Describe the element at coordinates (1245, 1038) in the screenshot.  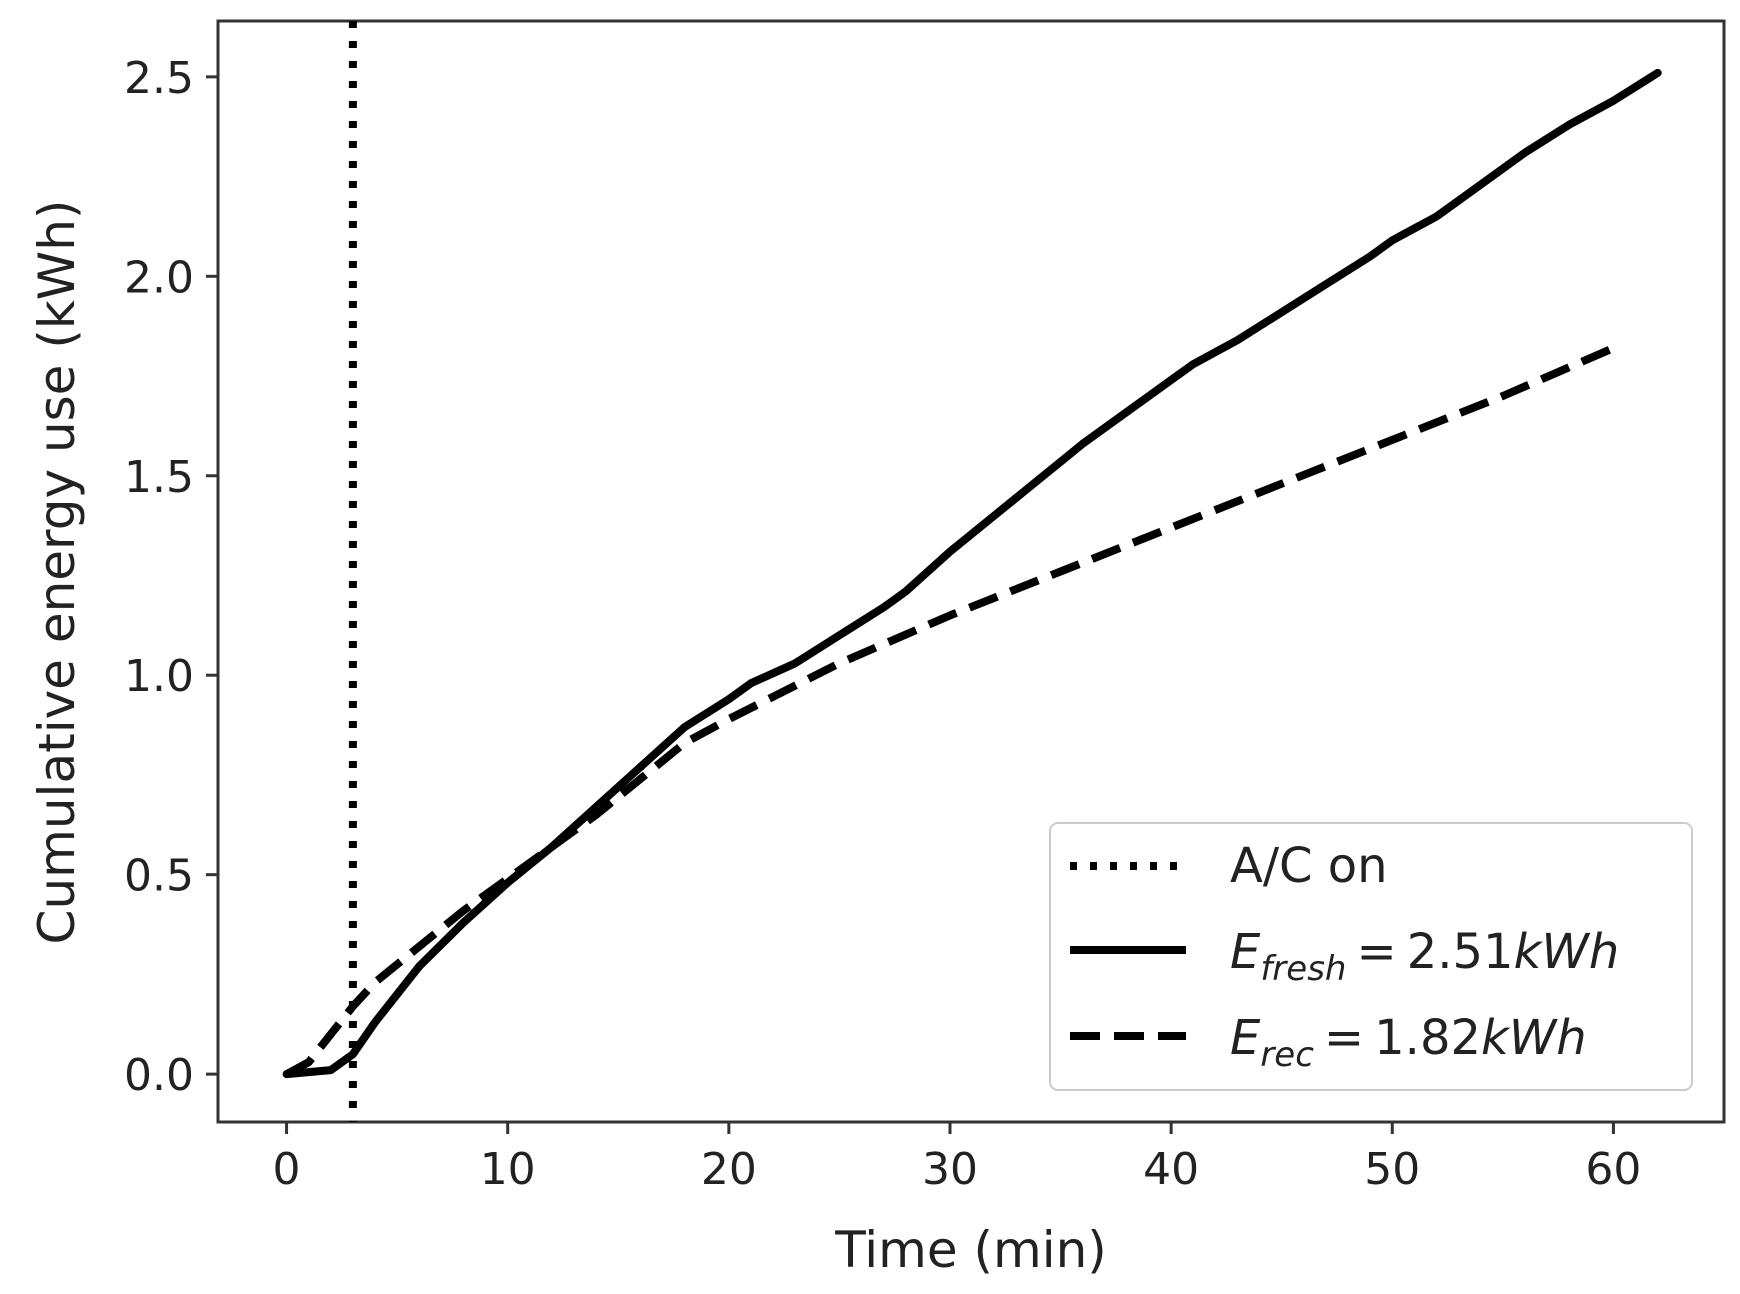
I see `legend-rec-symbol: E` at that location.